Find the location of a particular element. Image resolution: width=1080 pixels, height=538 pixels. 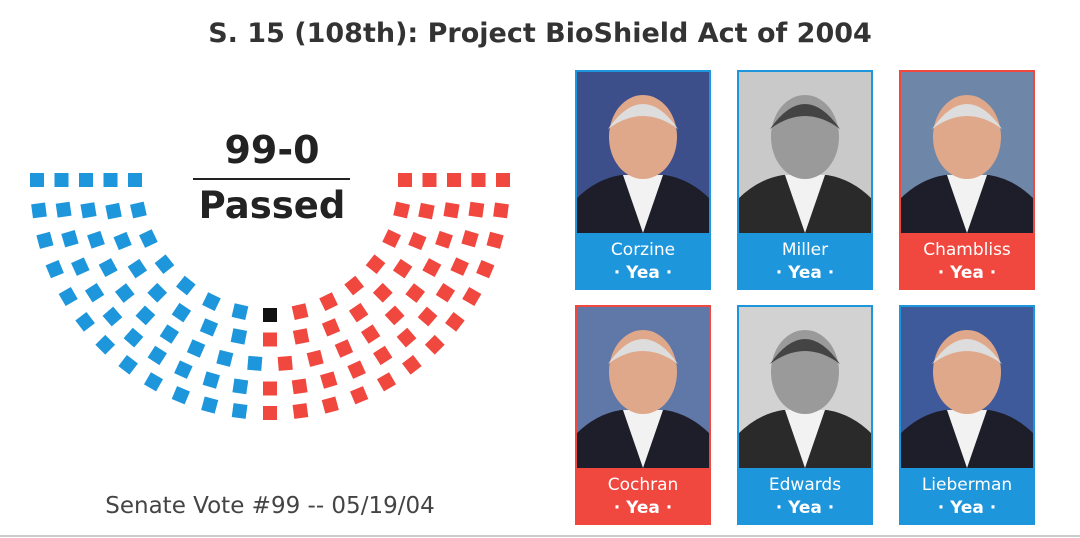

senator-name: Edwards is located at coordinates (805, 485).